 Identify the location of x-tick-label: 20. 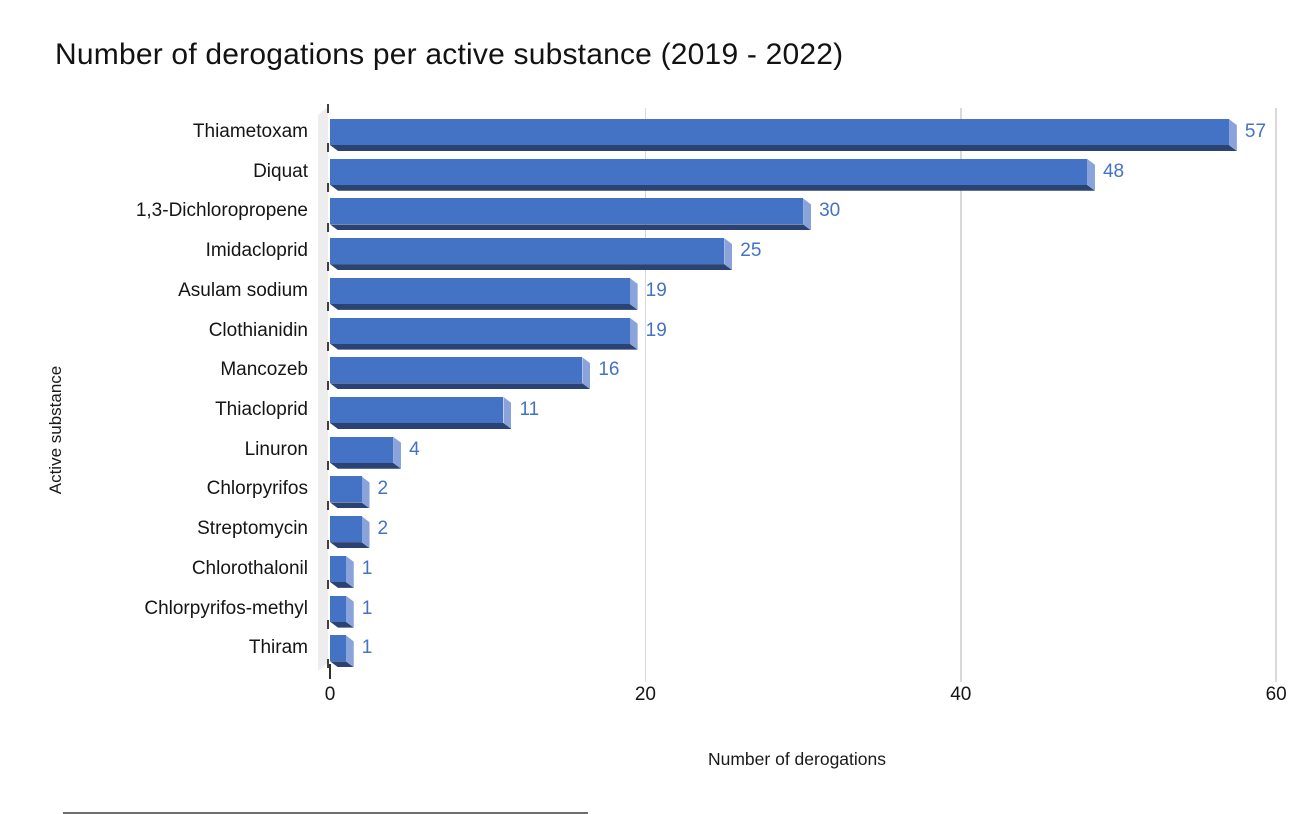
(645, 694).